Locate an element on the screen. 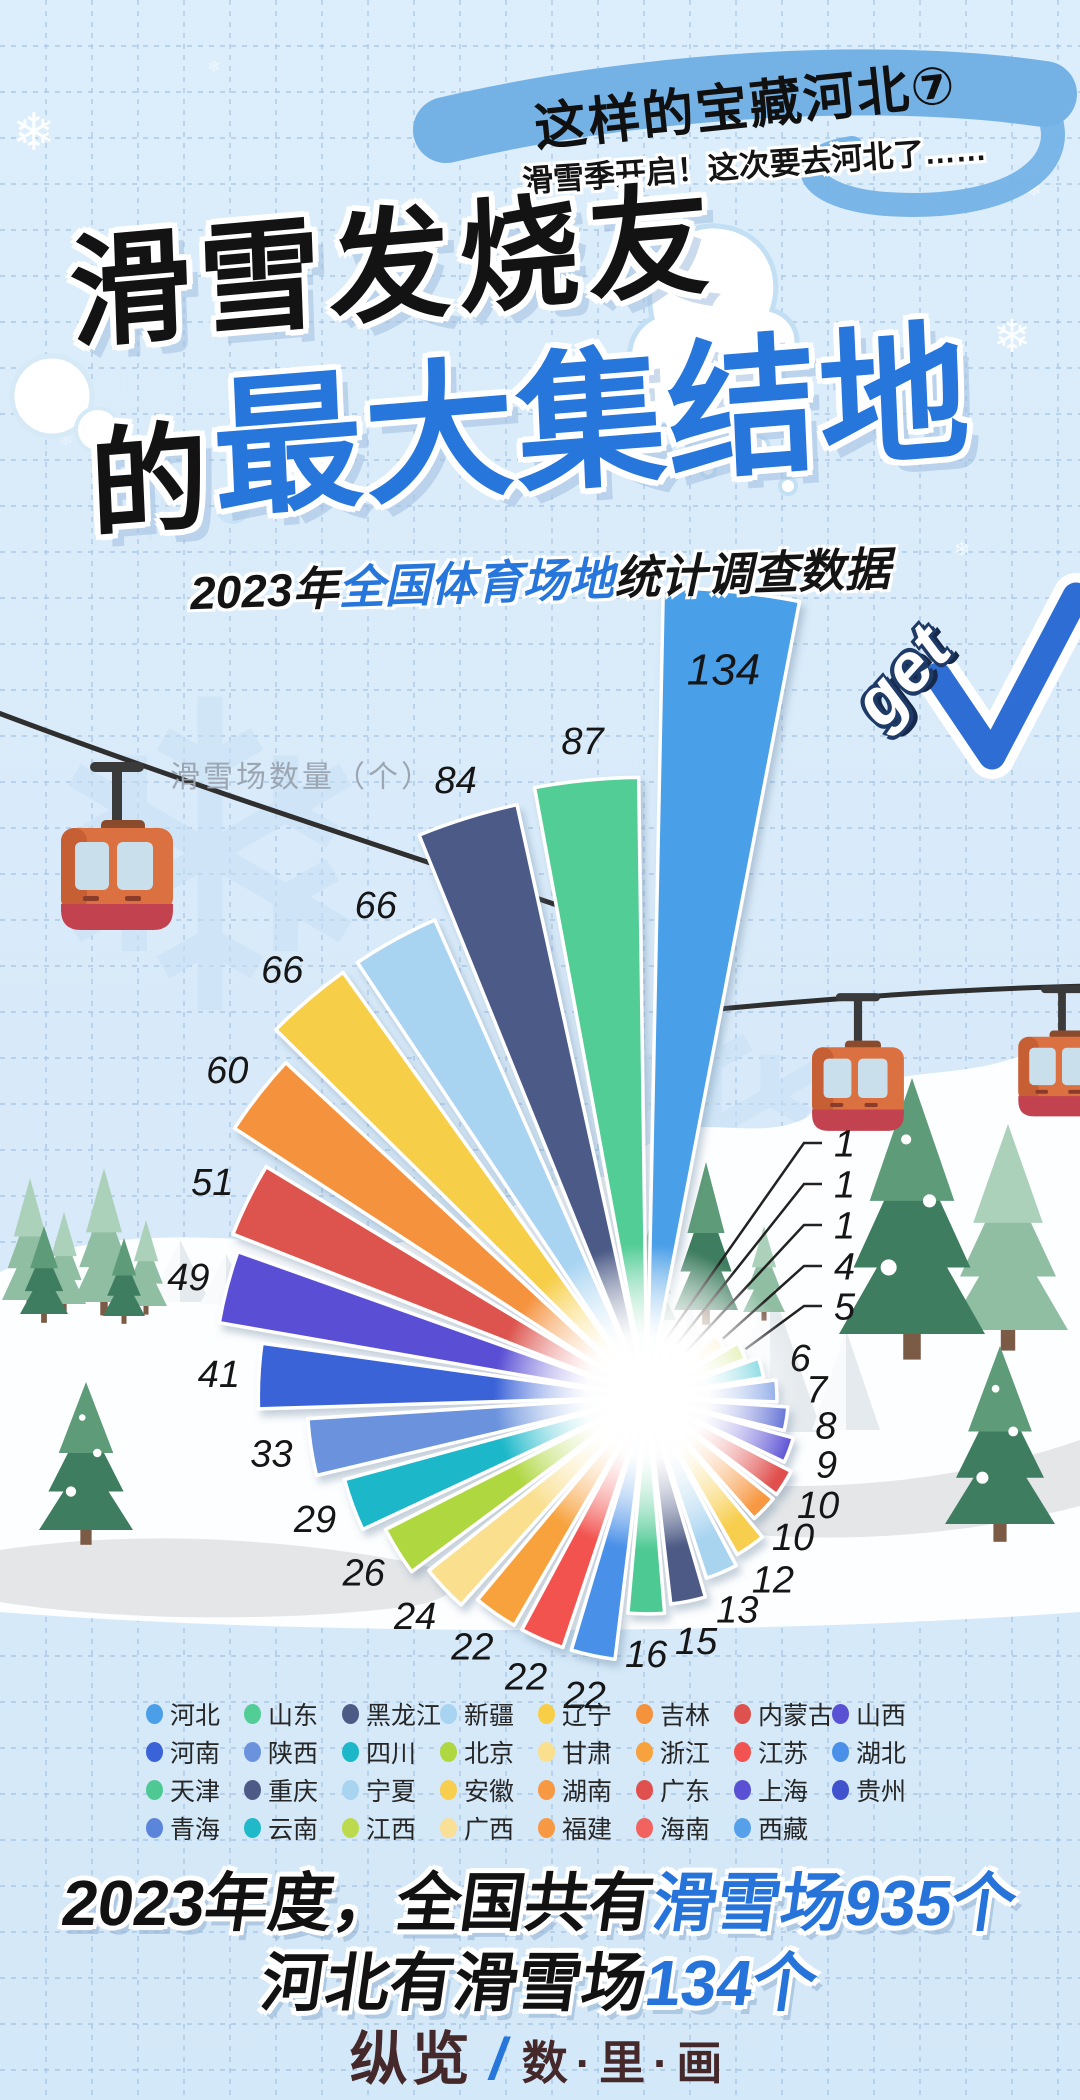 The image size is (1080, 2100). legend-label: 吉林 is located at coordinates (685, 1716).